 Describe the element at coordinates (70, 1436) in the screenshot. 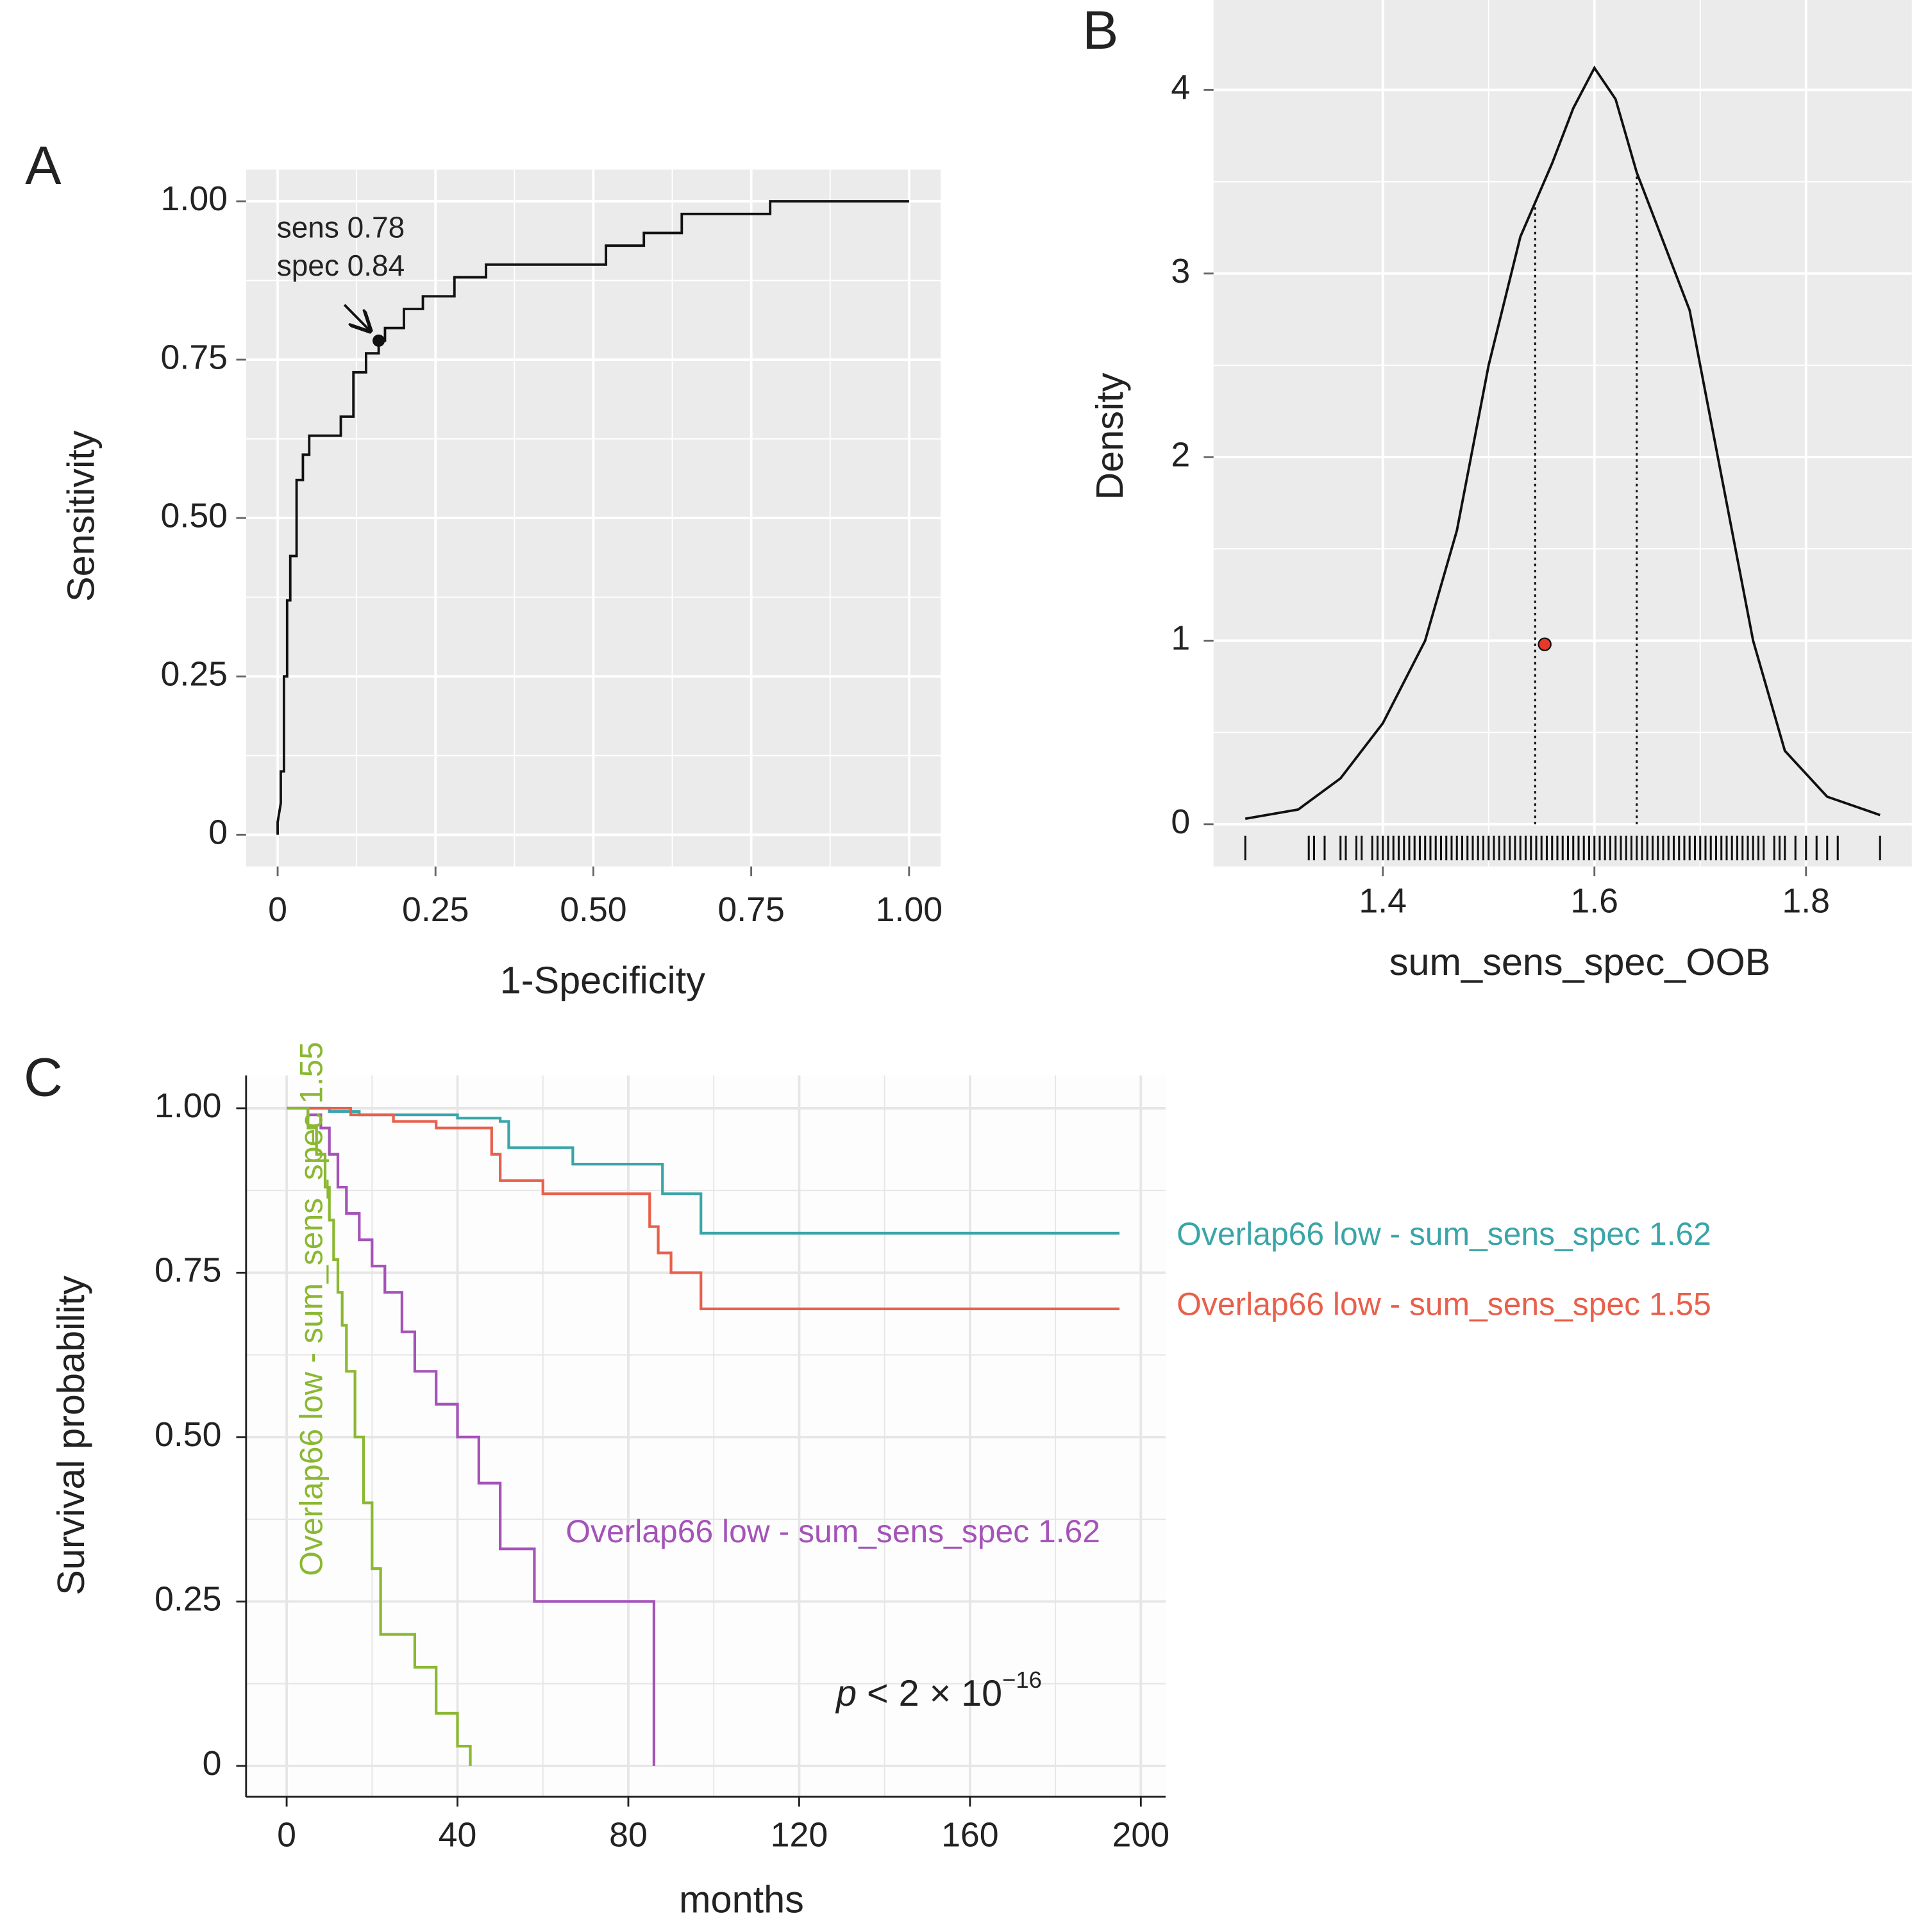

I see `y-axis-title: Survival probability` at that location.